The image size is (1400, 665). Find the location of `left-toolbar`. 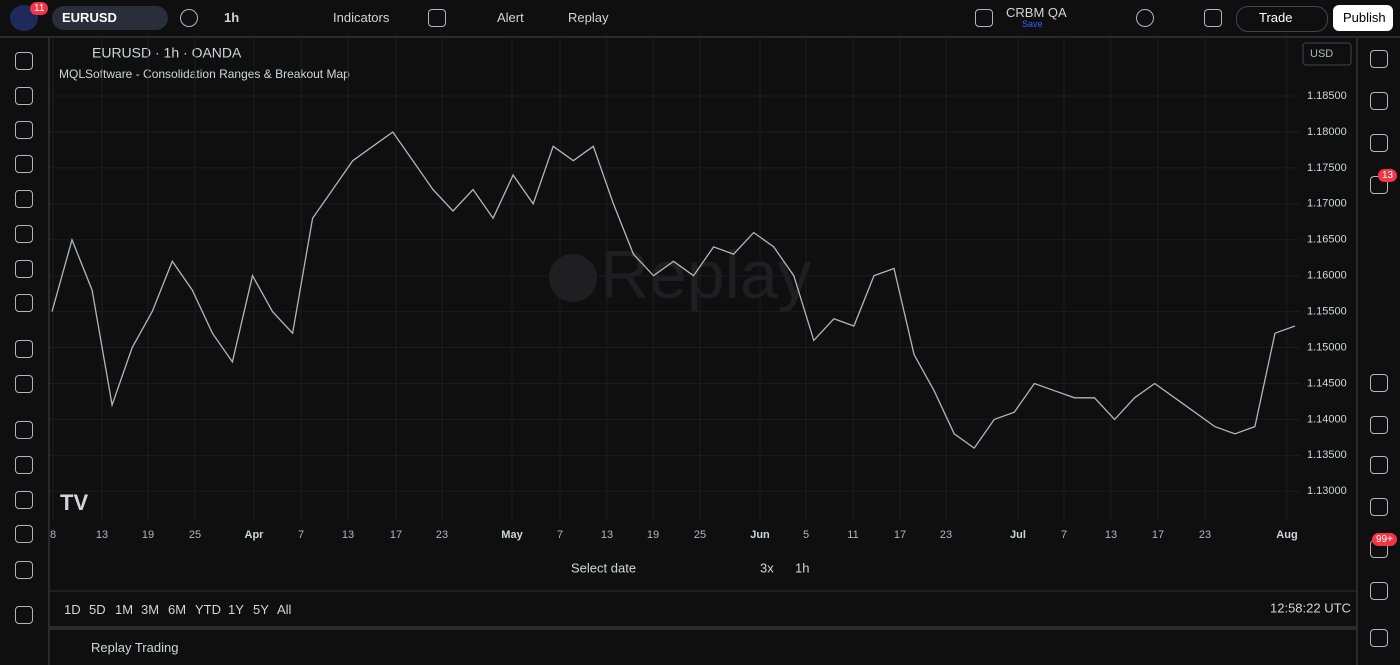

left-toolbar is located at coordinates (24, 351).